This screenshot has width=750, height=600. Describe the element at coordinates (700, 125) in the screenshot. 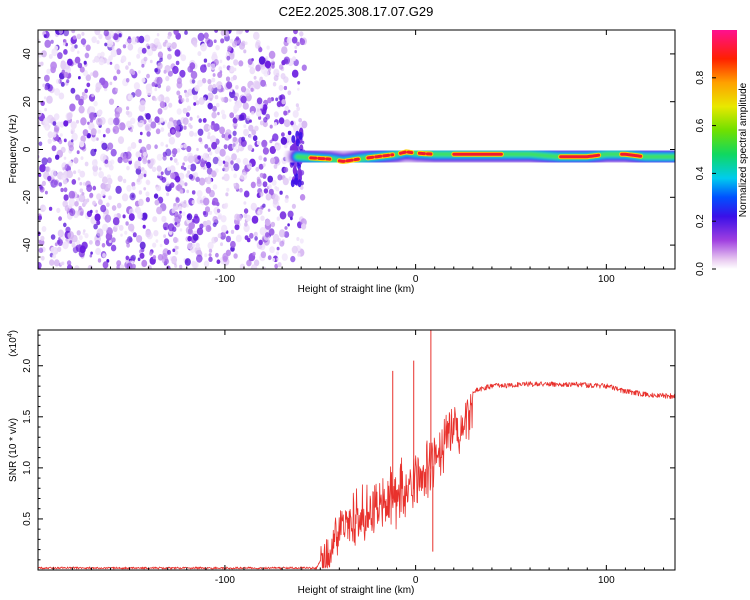

I see `colorbar-tick-label: 0.6` at that location.